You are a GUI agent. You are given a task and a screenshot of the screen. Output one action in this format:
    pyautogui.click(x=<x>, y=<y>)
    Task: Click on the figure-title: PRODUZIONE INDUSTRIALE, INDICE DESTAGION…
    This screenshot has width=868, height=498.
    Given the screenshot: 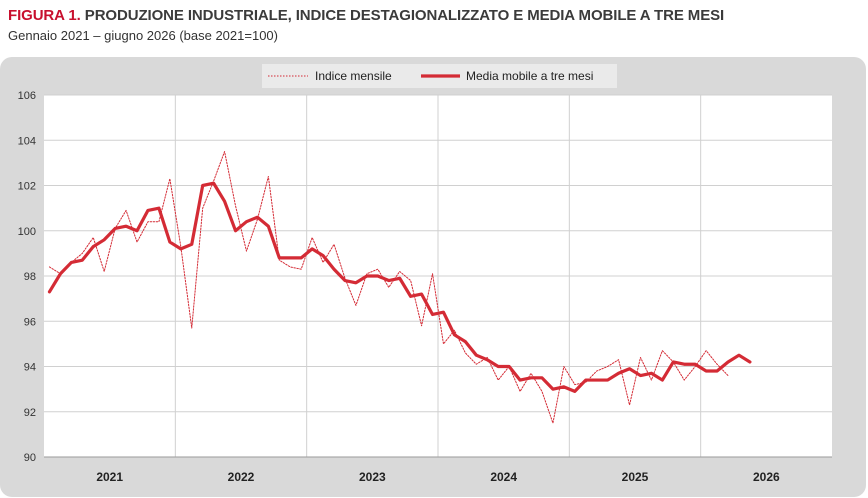 What is the action you would take?
    pyautogui.click(x=404, y=15)
    